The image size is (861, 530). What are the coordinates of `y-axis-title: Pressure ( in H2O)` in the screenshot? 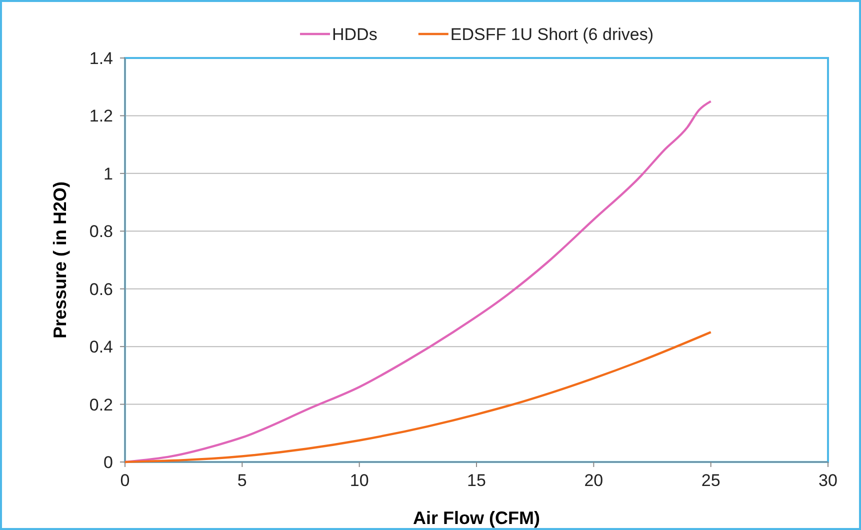 It's located at (60, 260).